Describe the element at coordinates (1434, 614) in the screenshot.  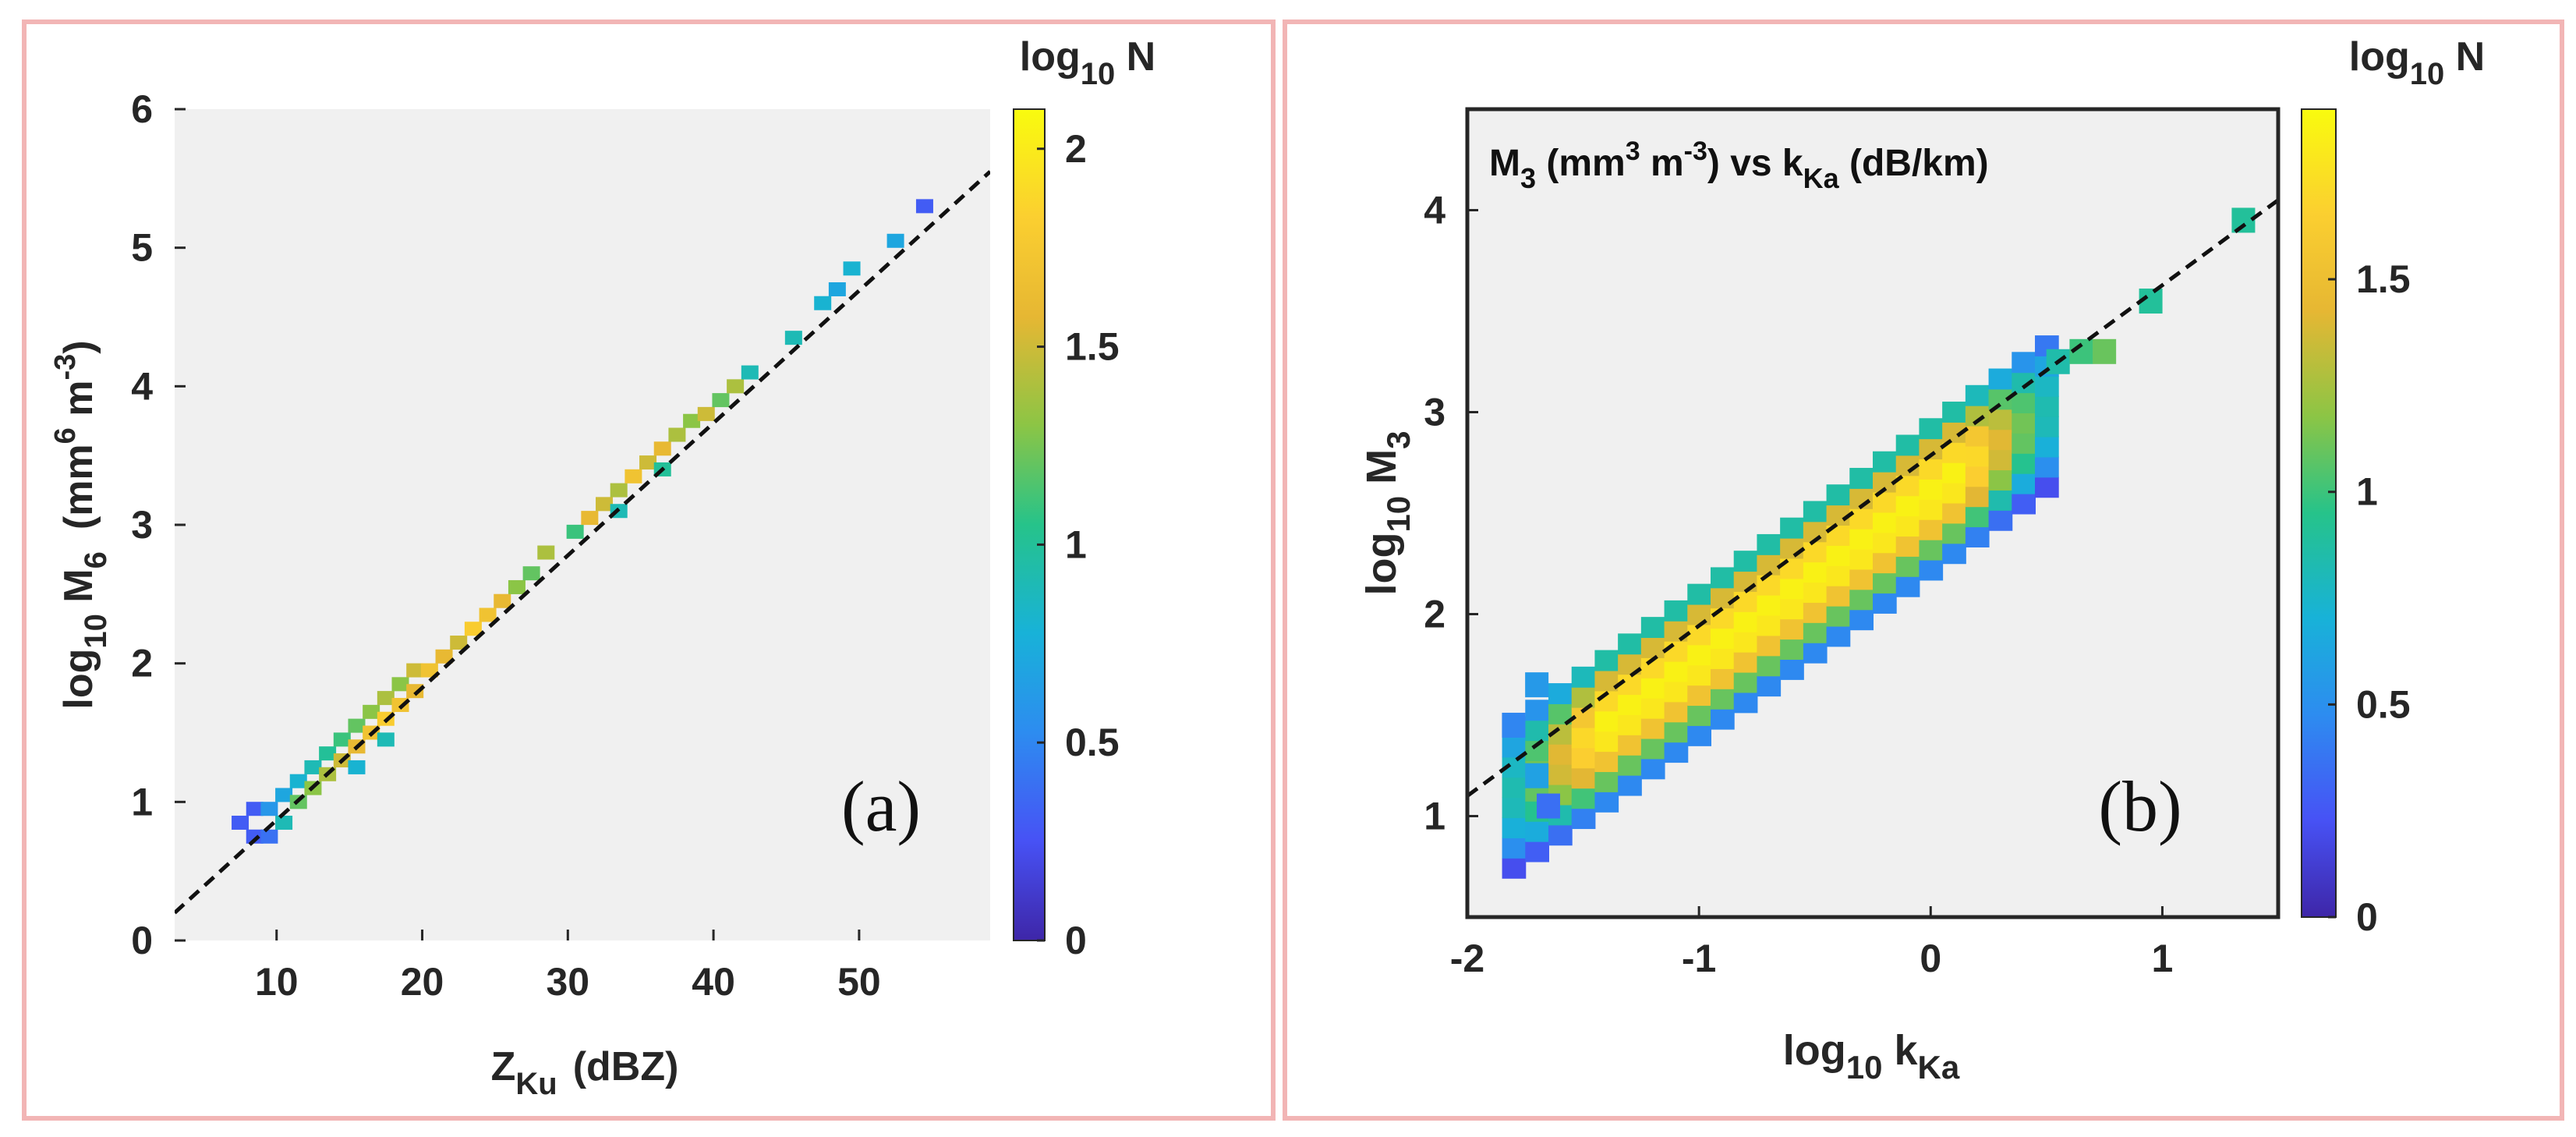
I see `y-tick-label: 2` at that location.